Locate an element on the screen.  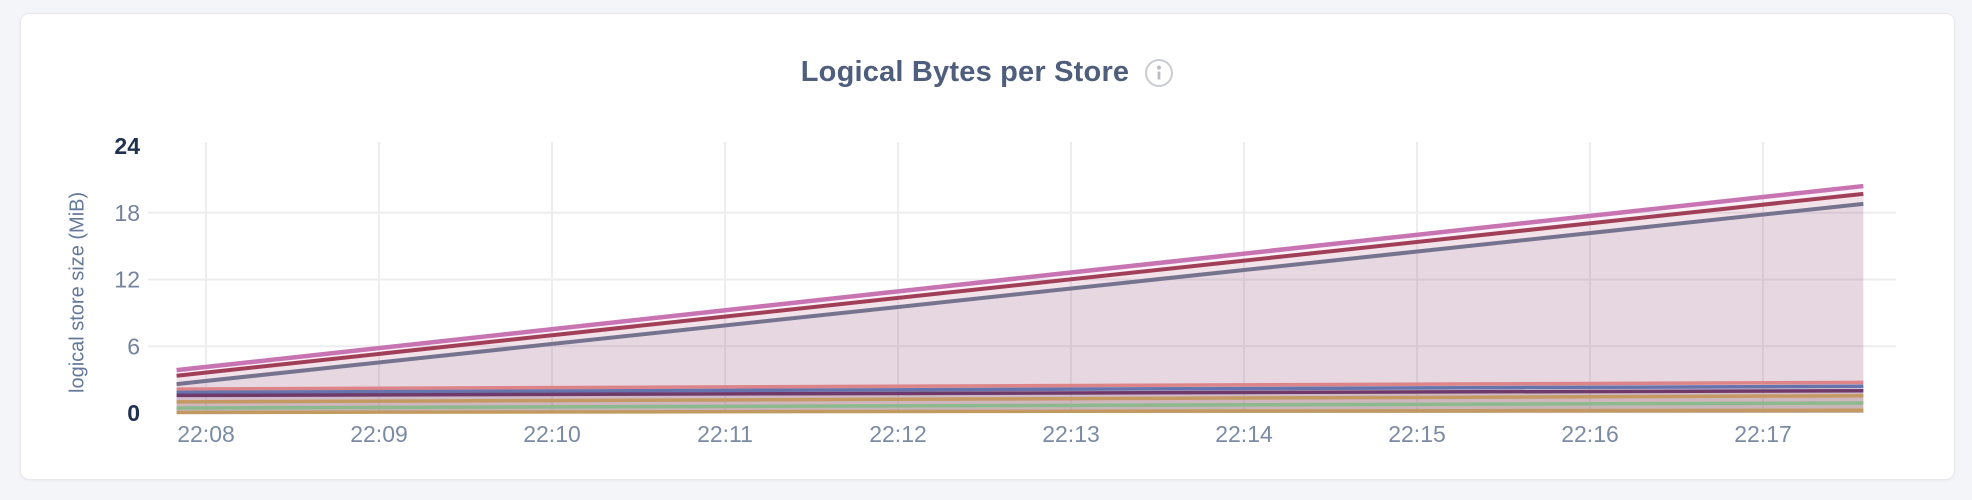
x-tick-label: 22:10 is located at coordinates (552, 434).